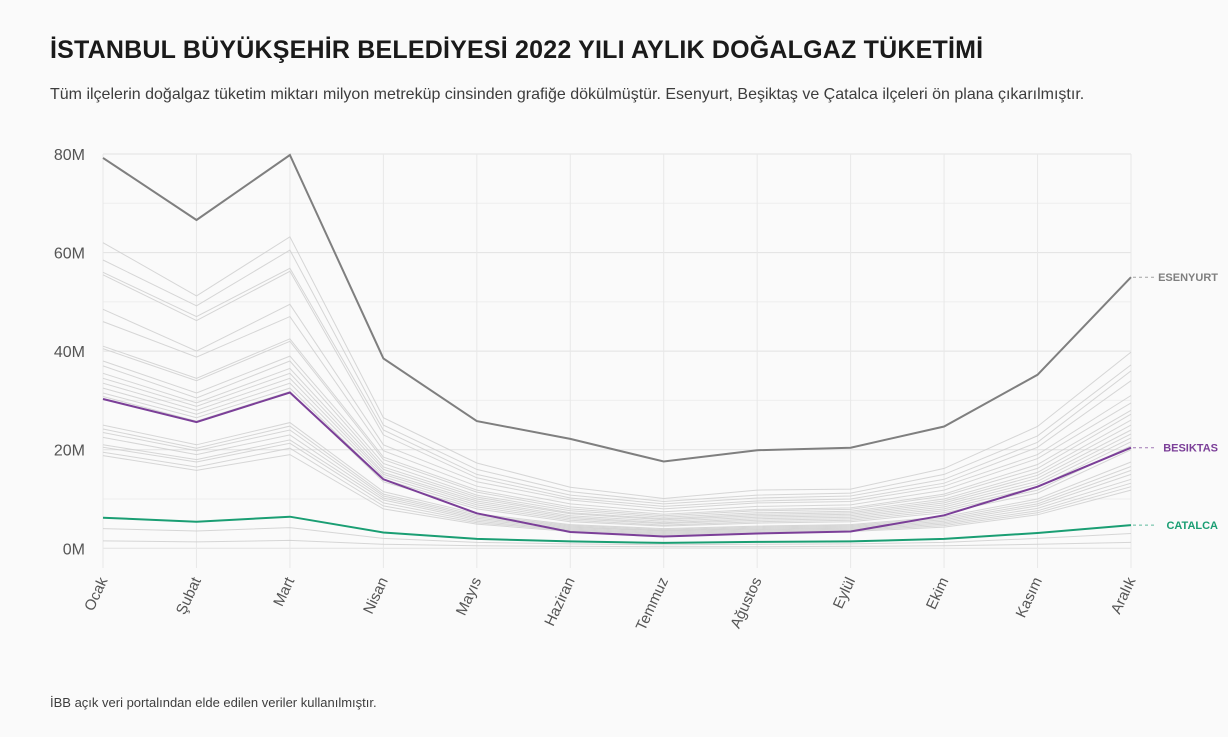 The height and width of the screenshot is (737, 1228). I want to click on x-tick-label: Temmuz, so click(652, 604).